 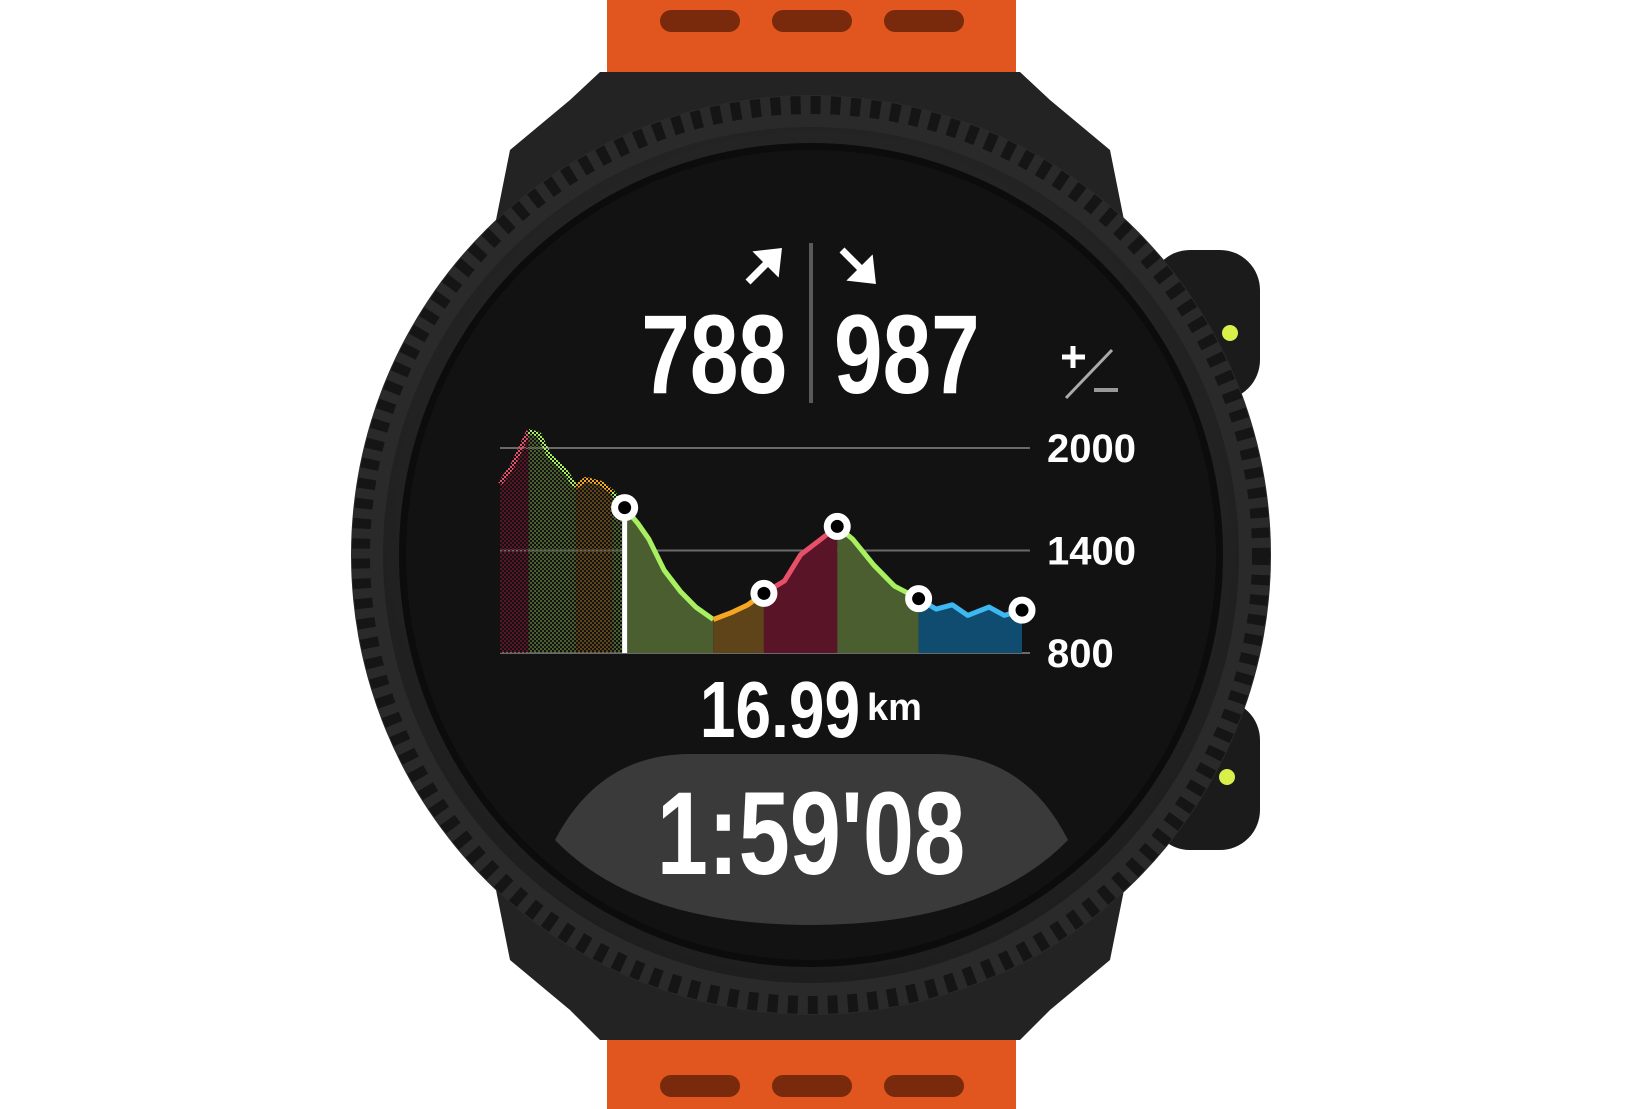 I want to click on distance-unit: km, so click(x=894, y=708).